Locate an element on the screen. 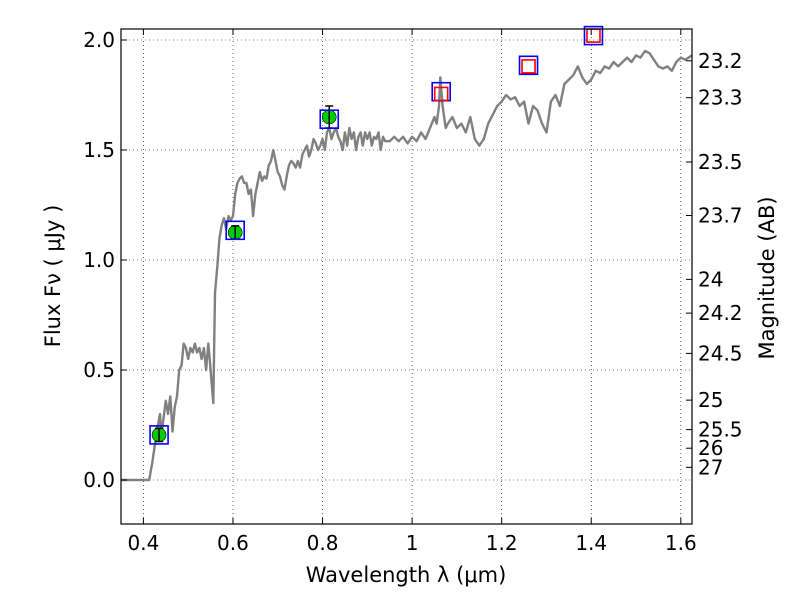  y2-tick-label: 23.5 is located at coordinates (720, 162).